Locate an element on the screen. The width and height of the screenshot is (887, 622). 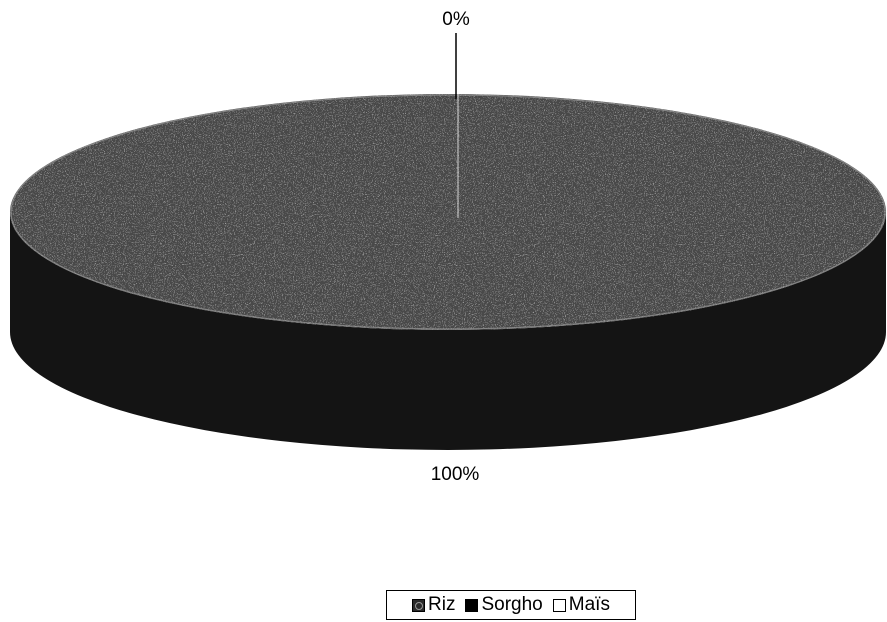
legend-item-riz: Riz is located at coordinates (433, 605).